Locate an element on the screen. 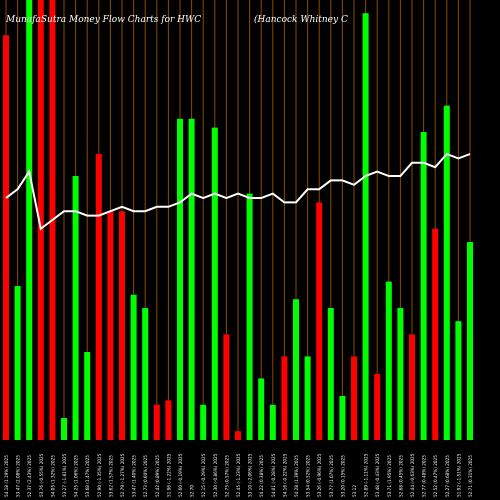 This screenshot has height=500, width=500. x-tick-label: 51.92 (-1.51%) 2025 is located at coordinates (458, 475).